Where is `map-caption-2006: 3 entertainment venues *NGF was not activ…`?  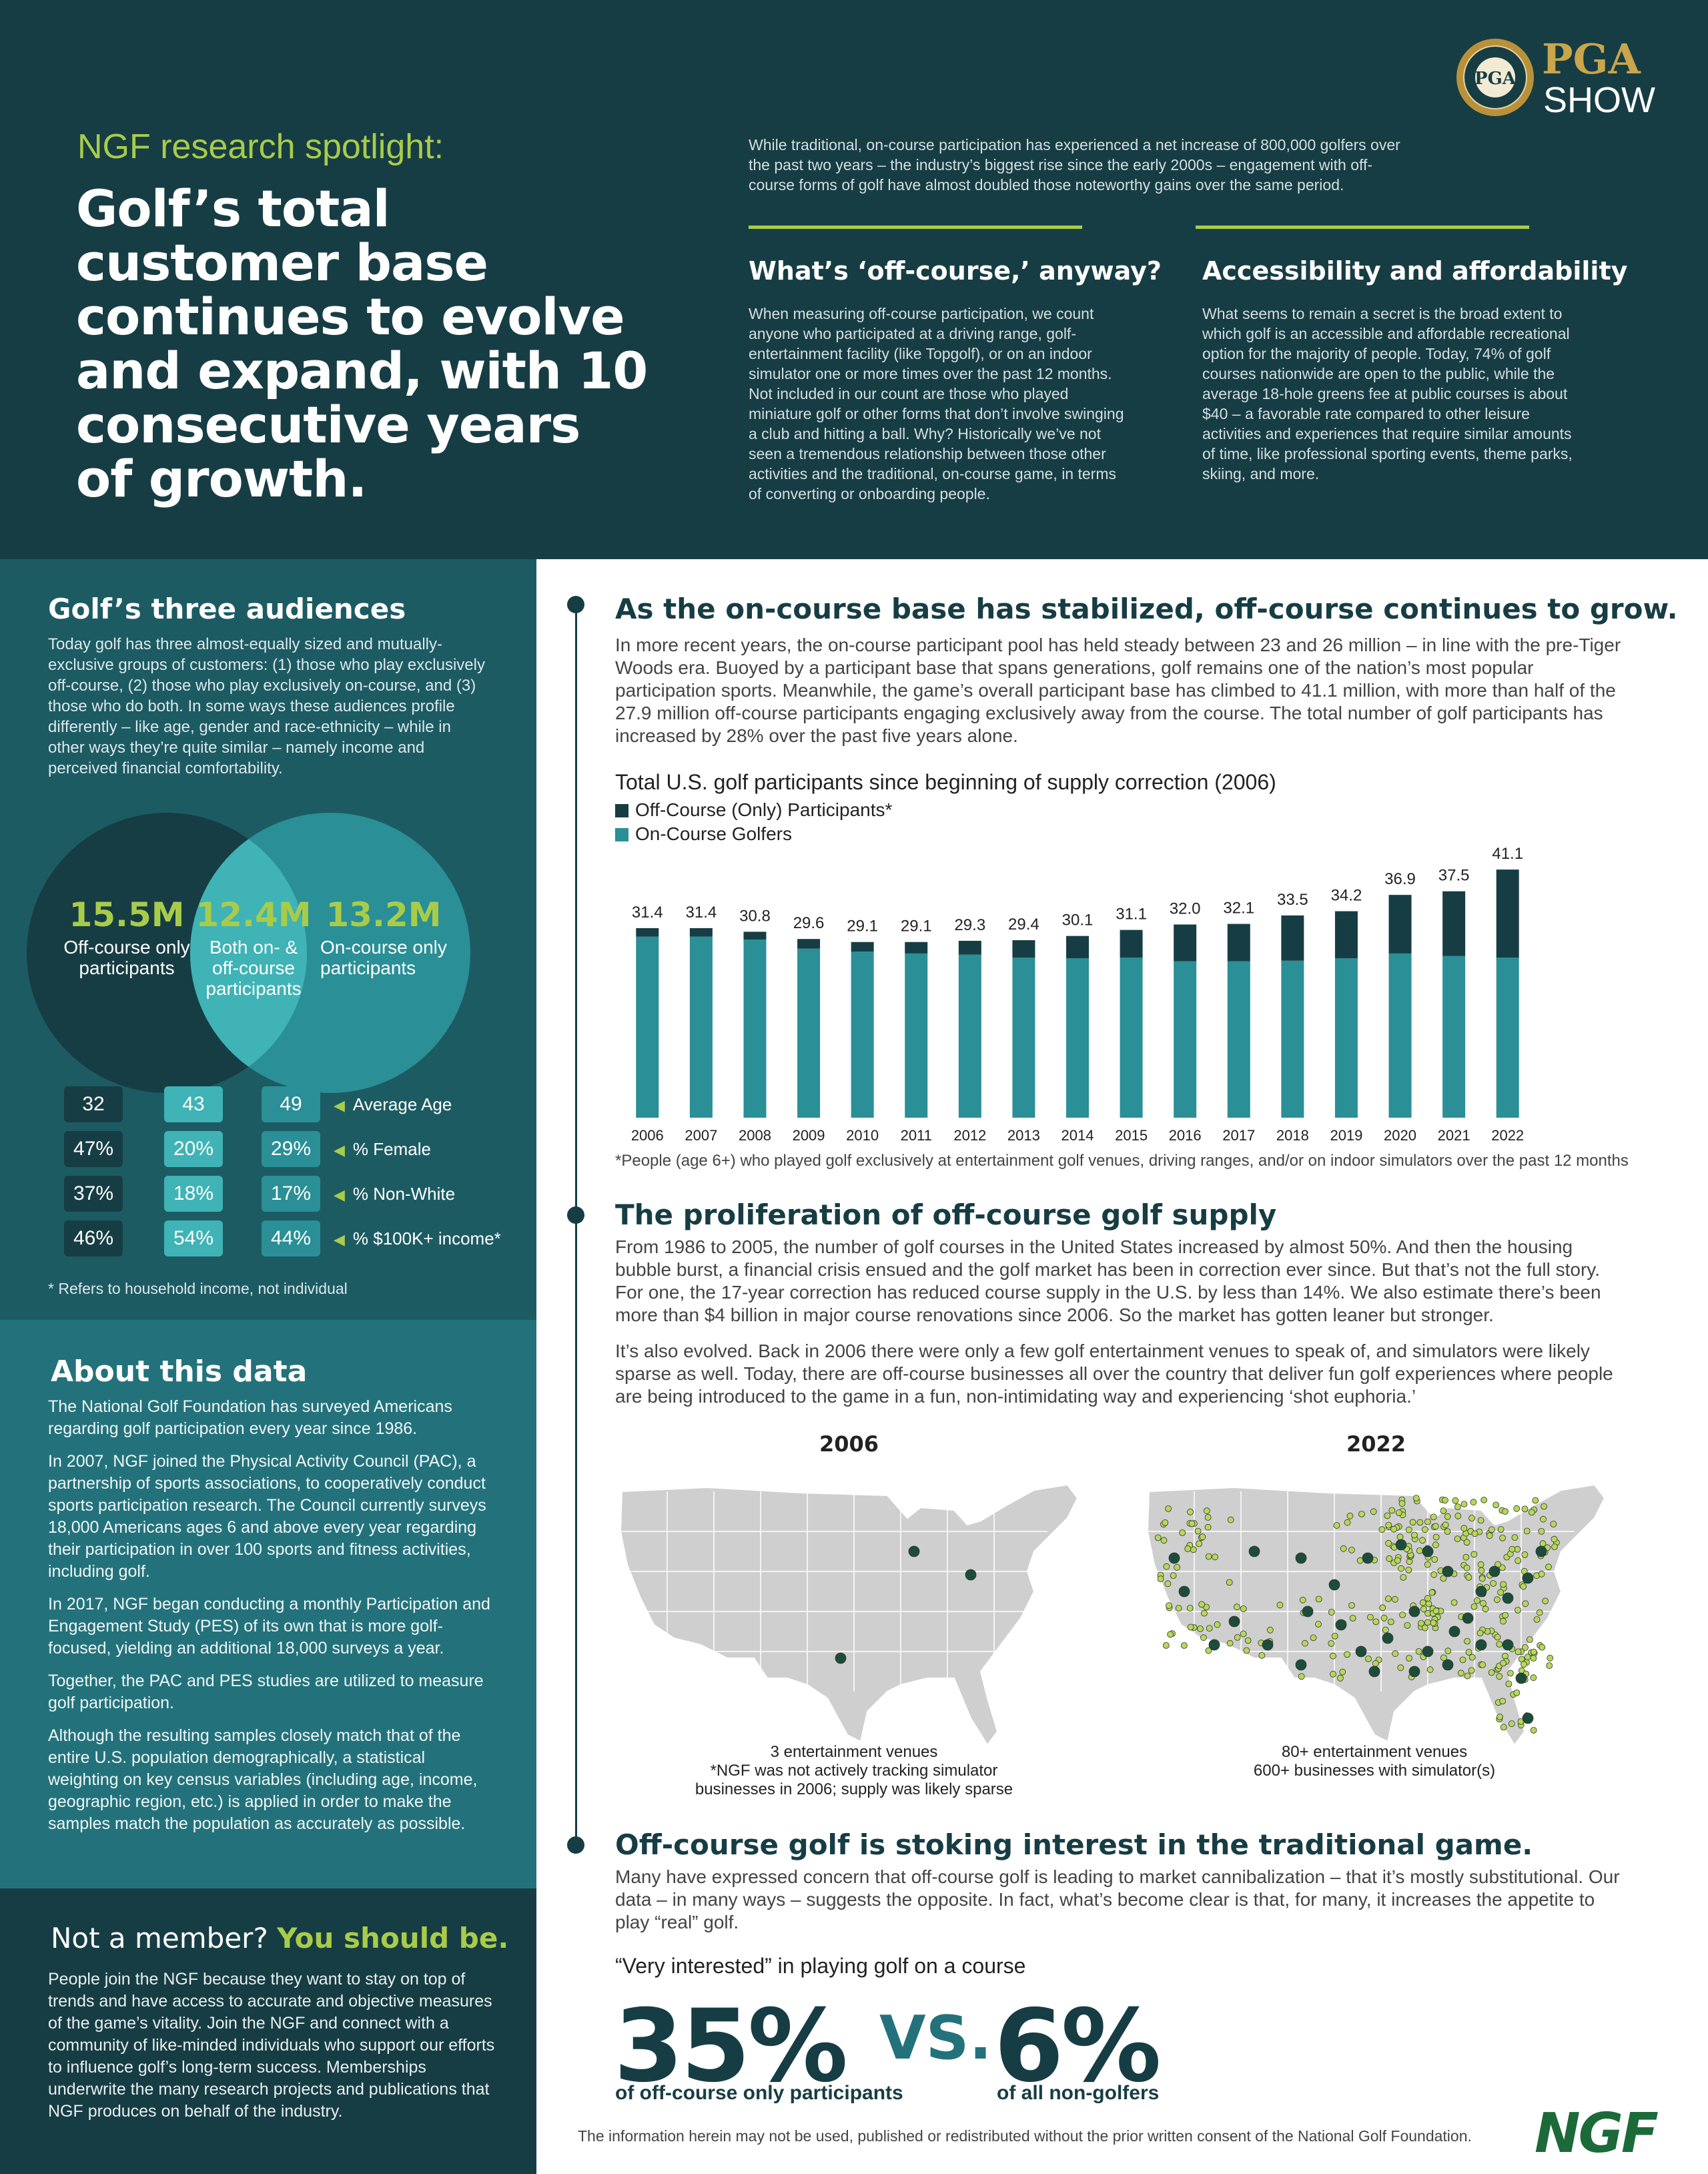
map-caption-2006: 3 entertainment venues *NGF was not activ… is located at coordinates (854, 1770).